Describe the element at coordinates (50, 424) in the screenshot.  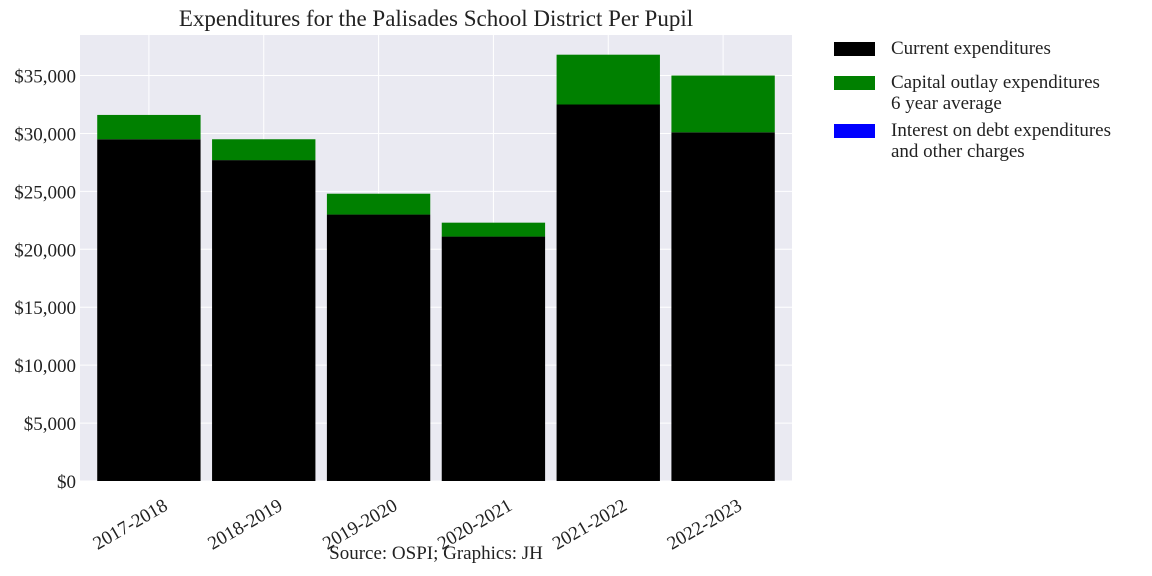
I see `y-tick-label: $5,000` at that location.